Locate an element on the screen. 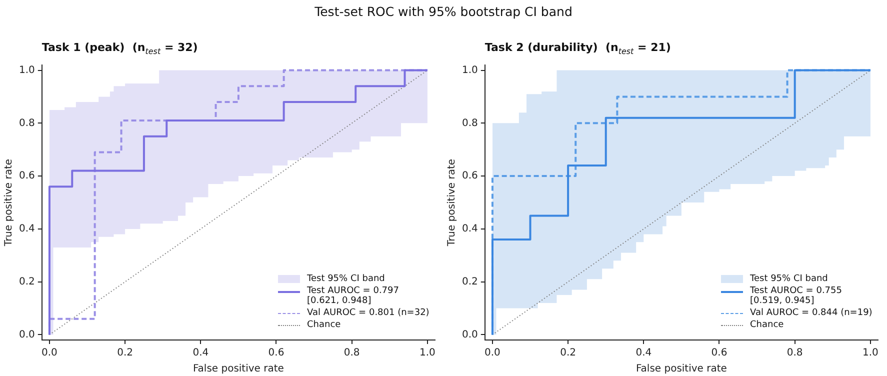 The width and height of the screenshot is (887, 376). chart-subtitle: Task 1 (peak) (n$_{test}$ = 32) is located at coordinates (120, 48).